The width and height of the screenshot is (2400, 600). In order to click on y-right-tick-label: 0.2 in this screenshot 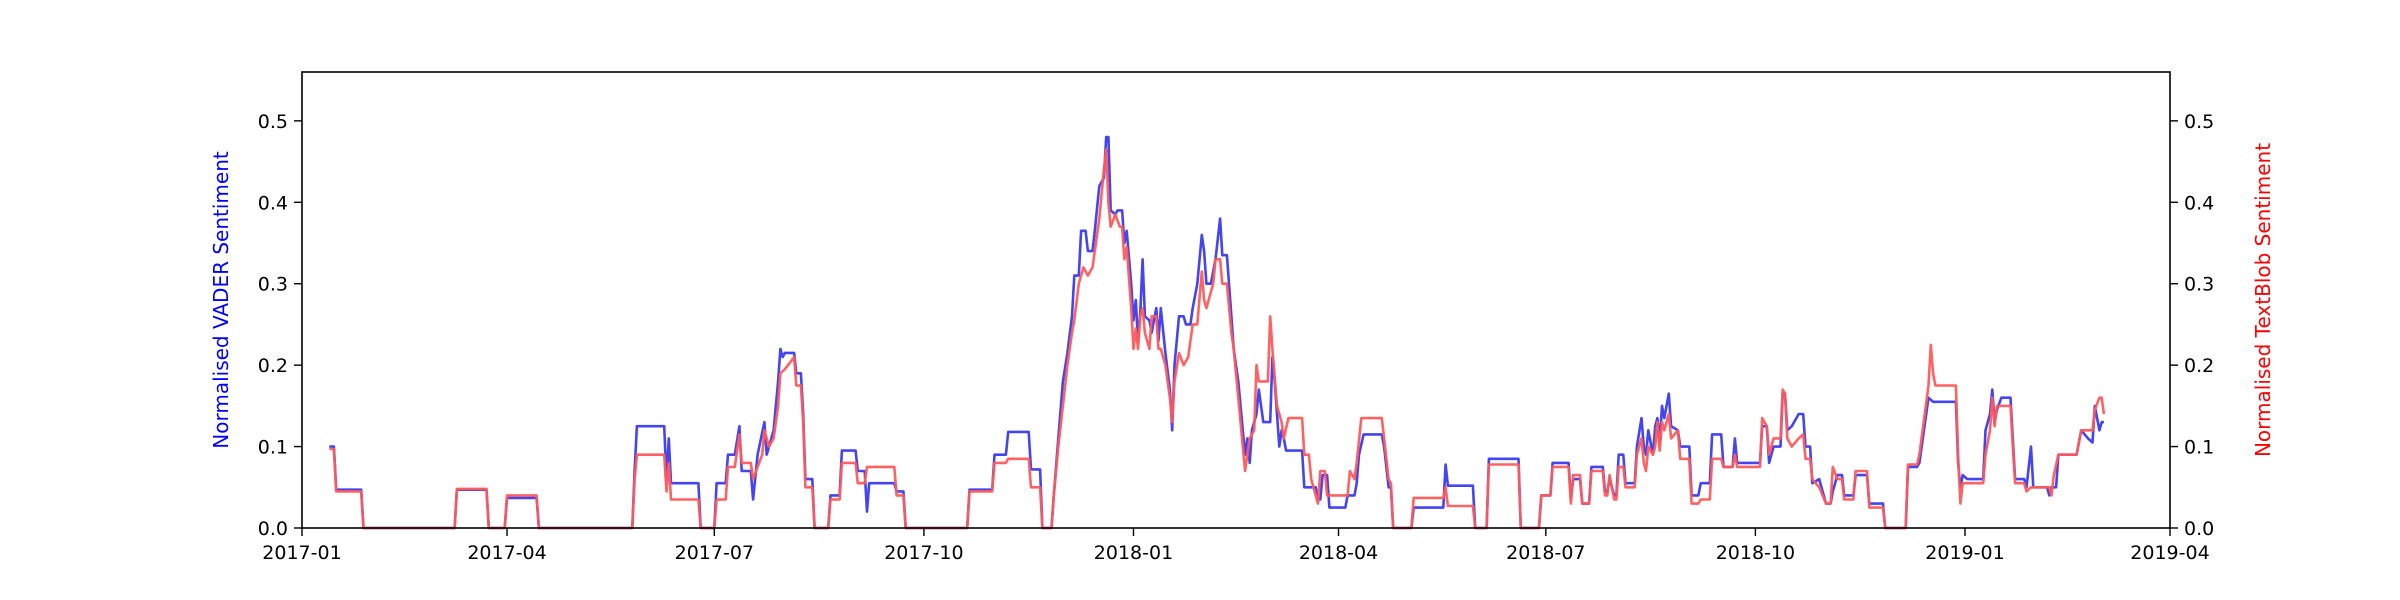, I will do `click(2199, 366)`.